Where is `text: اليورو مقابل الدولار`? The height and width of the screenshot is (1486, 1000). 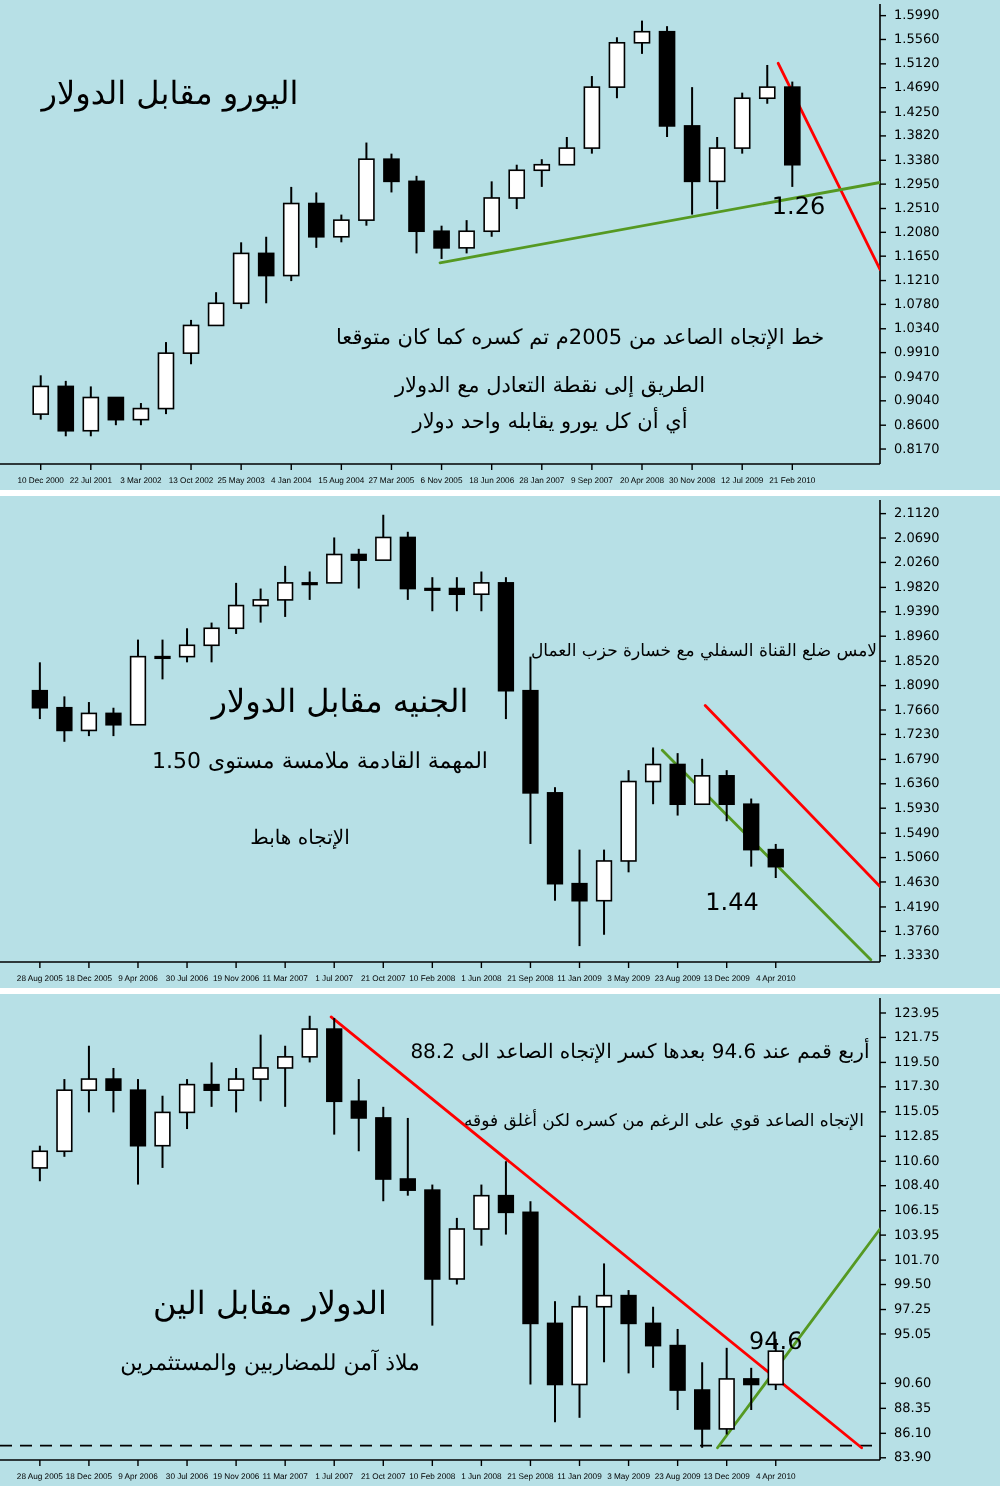
text: اليورو مقابل الدولار is located at coordinates (169, 93).